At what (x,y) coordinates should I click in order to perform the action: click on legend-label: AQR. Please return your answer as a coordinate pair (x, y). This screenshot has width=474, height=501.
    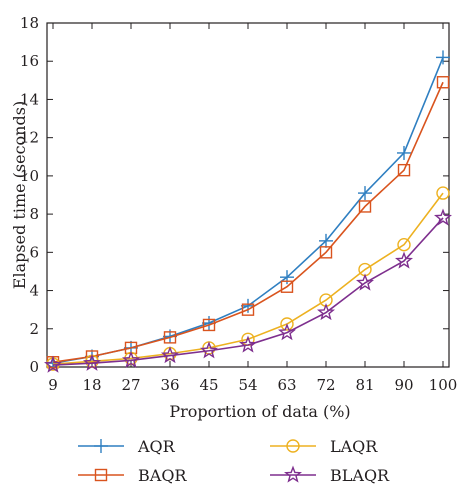
    Looking at the image, I should click on (156, 446).